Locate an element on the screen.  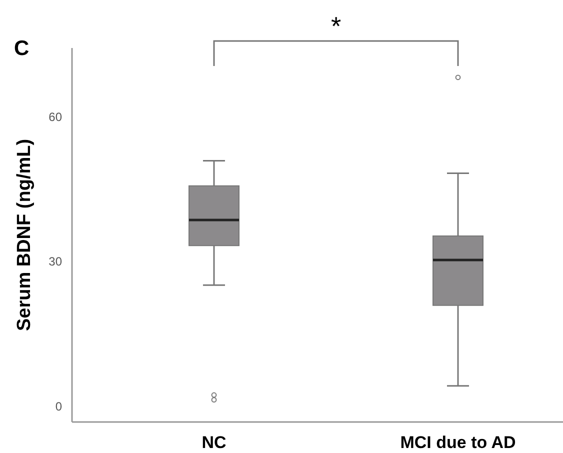
y-axis-title: Serum BDNF (ng/mL) is located at coordinates (24, 235).